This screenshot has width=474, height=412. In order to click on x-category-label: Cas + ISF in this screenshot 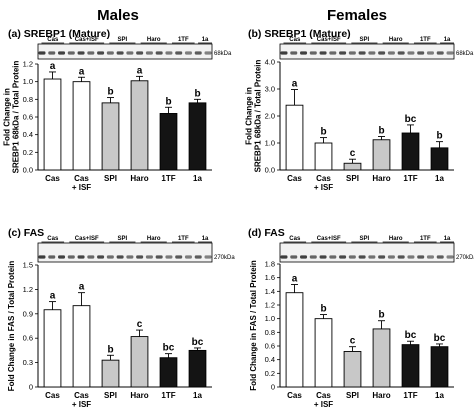, I will do `click(323, 400)`.